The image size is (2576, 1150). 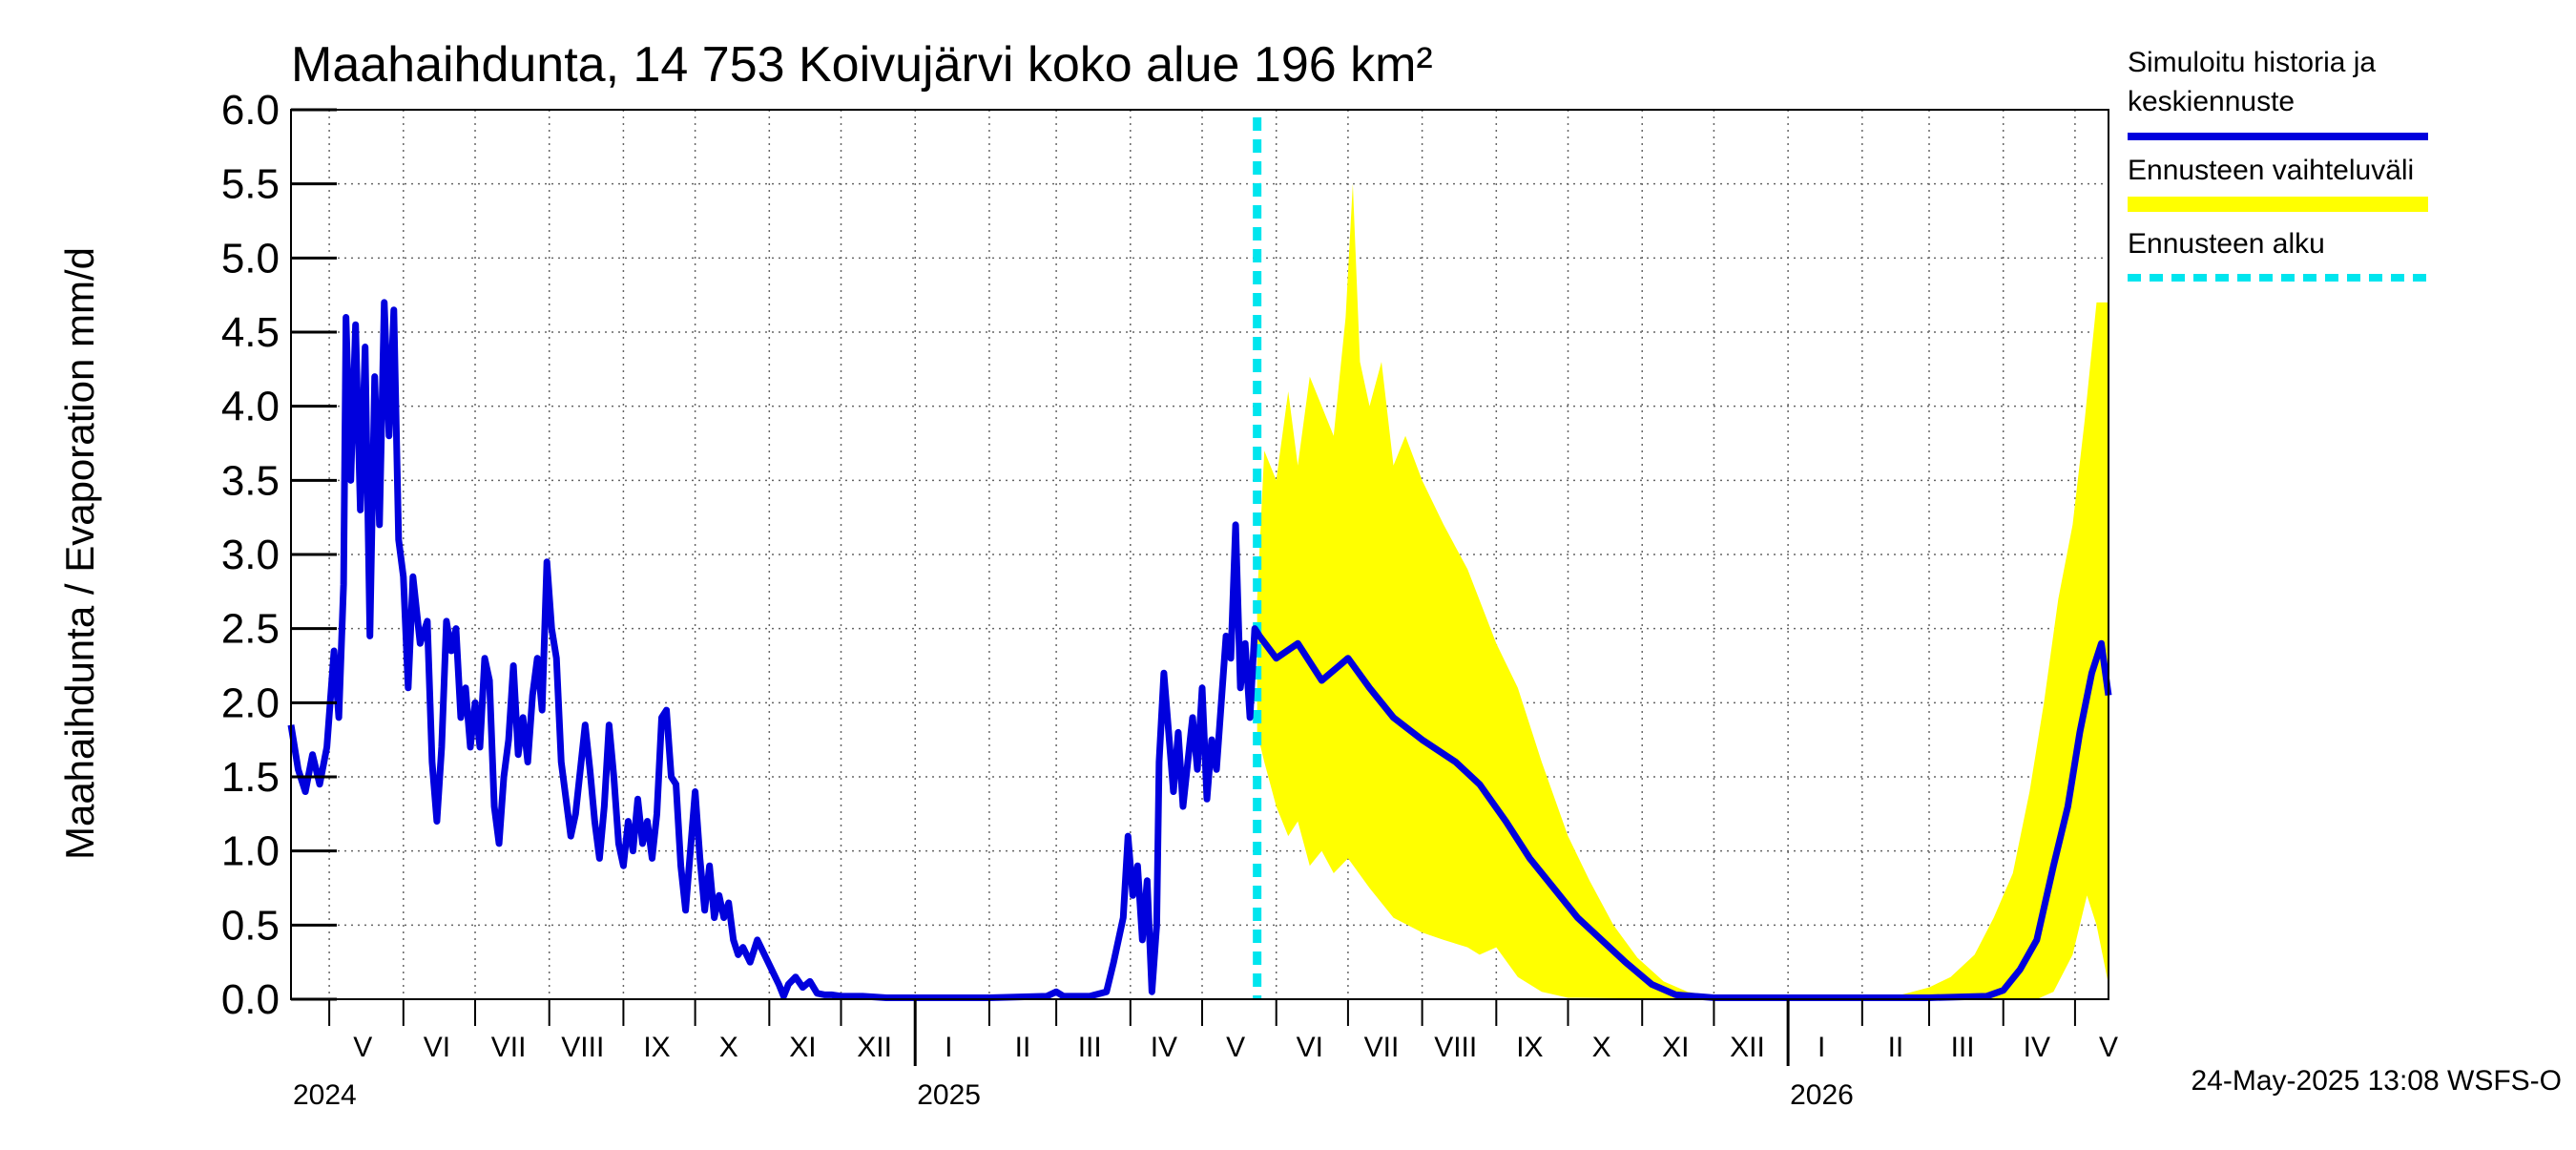 I want to click on y-tick-label: 1.5, so click(x=250, y=777).